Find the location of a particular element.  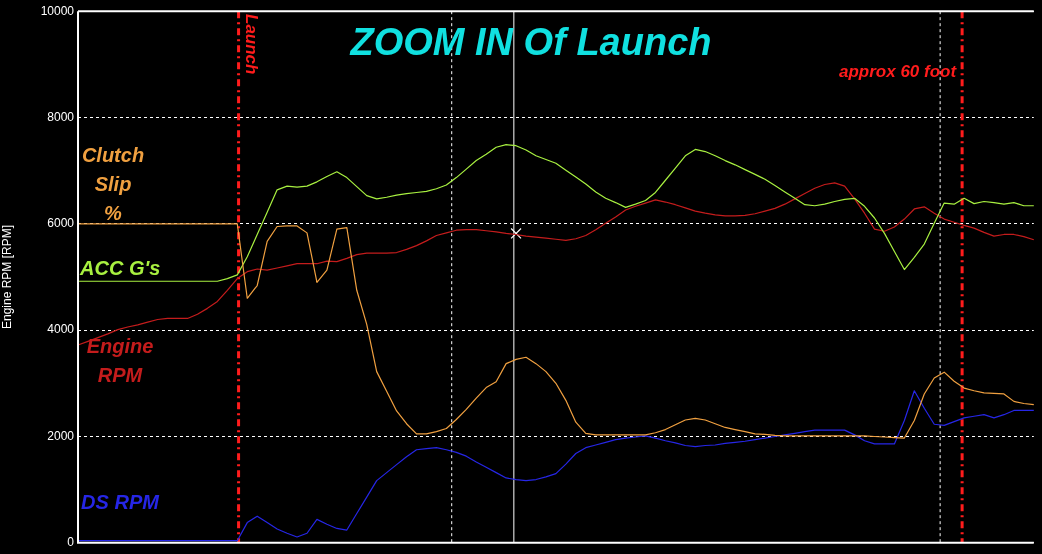

y-tick-label: 10000 is located at coordinates (57, 10).